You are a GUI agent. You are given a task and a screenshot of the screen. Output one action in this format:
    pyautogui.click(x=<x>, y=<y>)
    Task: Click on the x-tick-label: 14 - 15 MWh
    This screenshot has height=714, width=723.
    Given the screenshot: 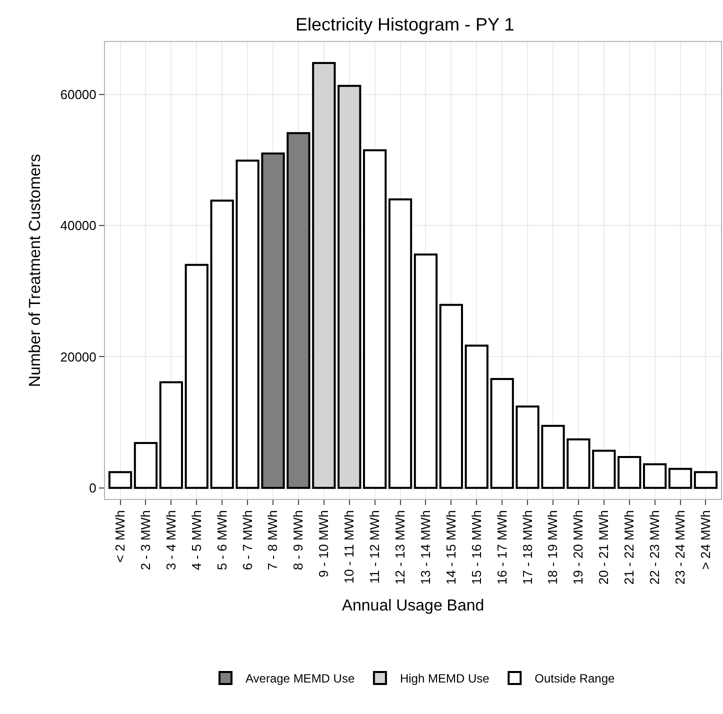 What is the action you would take?
    pyautogui.click(x=450, y=547)
    